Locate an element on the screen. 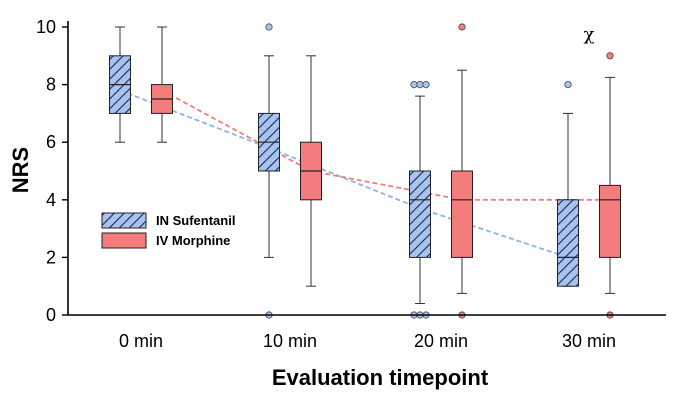 The width and height of the screenshot is (694, 401). y-tick-label: 2 is located at coordinates (51, 257).